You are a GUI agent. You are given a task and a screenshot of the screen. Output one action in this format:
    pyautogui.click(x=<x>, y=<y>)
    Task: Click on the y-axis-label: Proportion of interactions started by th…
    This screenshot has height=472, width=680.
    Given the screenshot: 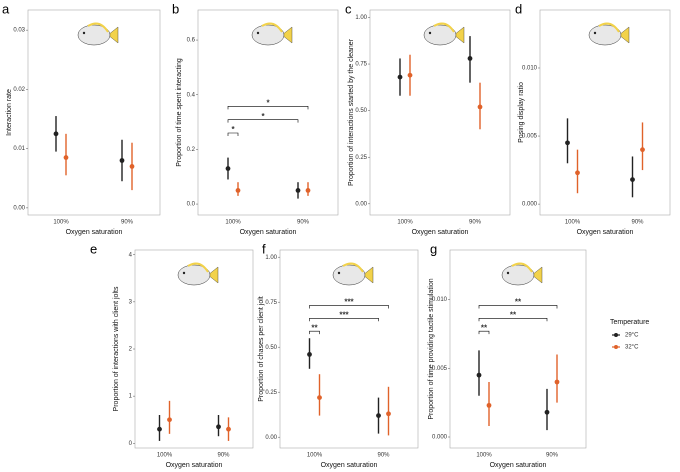 What is the action you would take?
    pyautogui.click(x=351, y=112)
    